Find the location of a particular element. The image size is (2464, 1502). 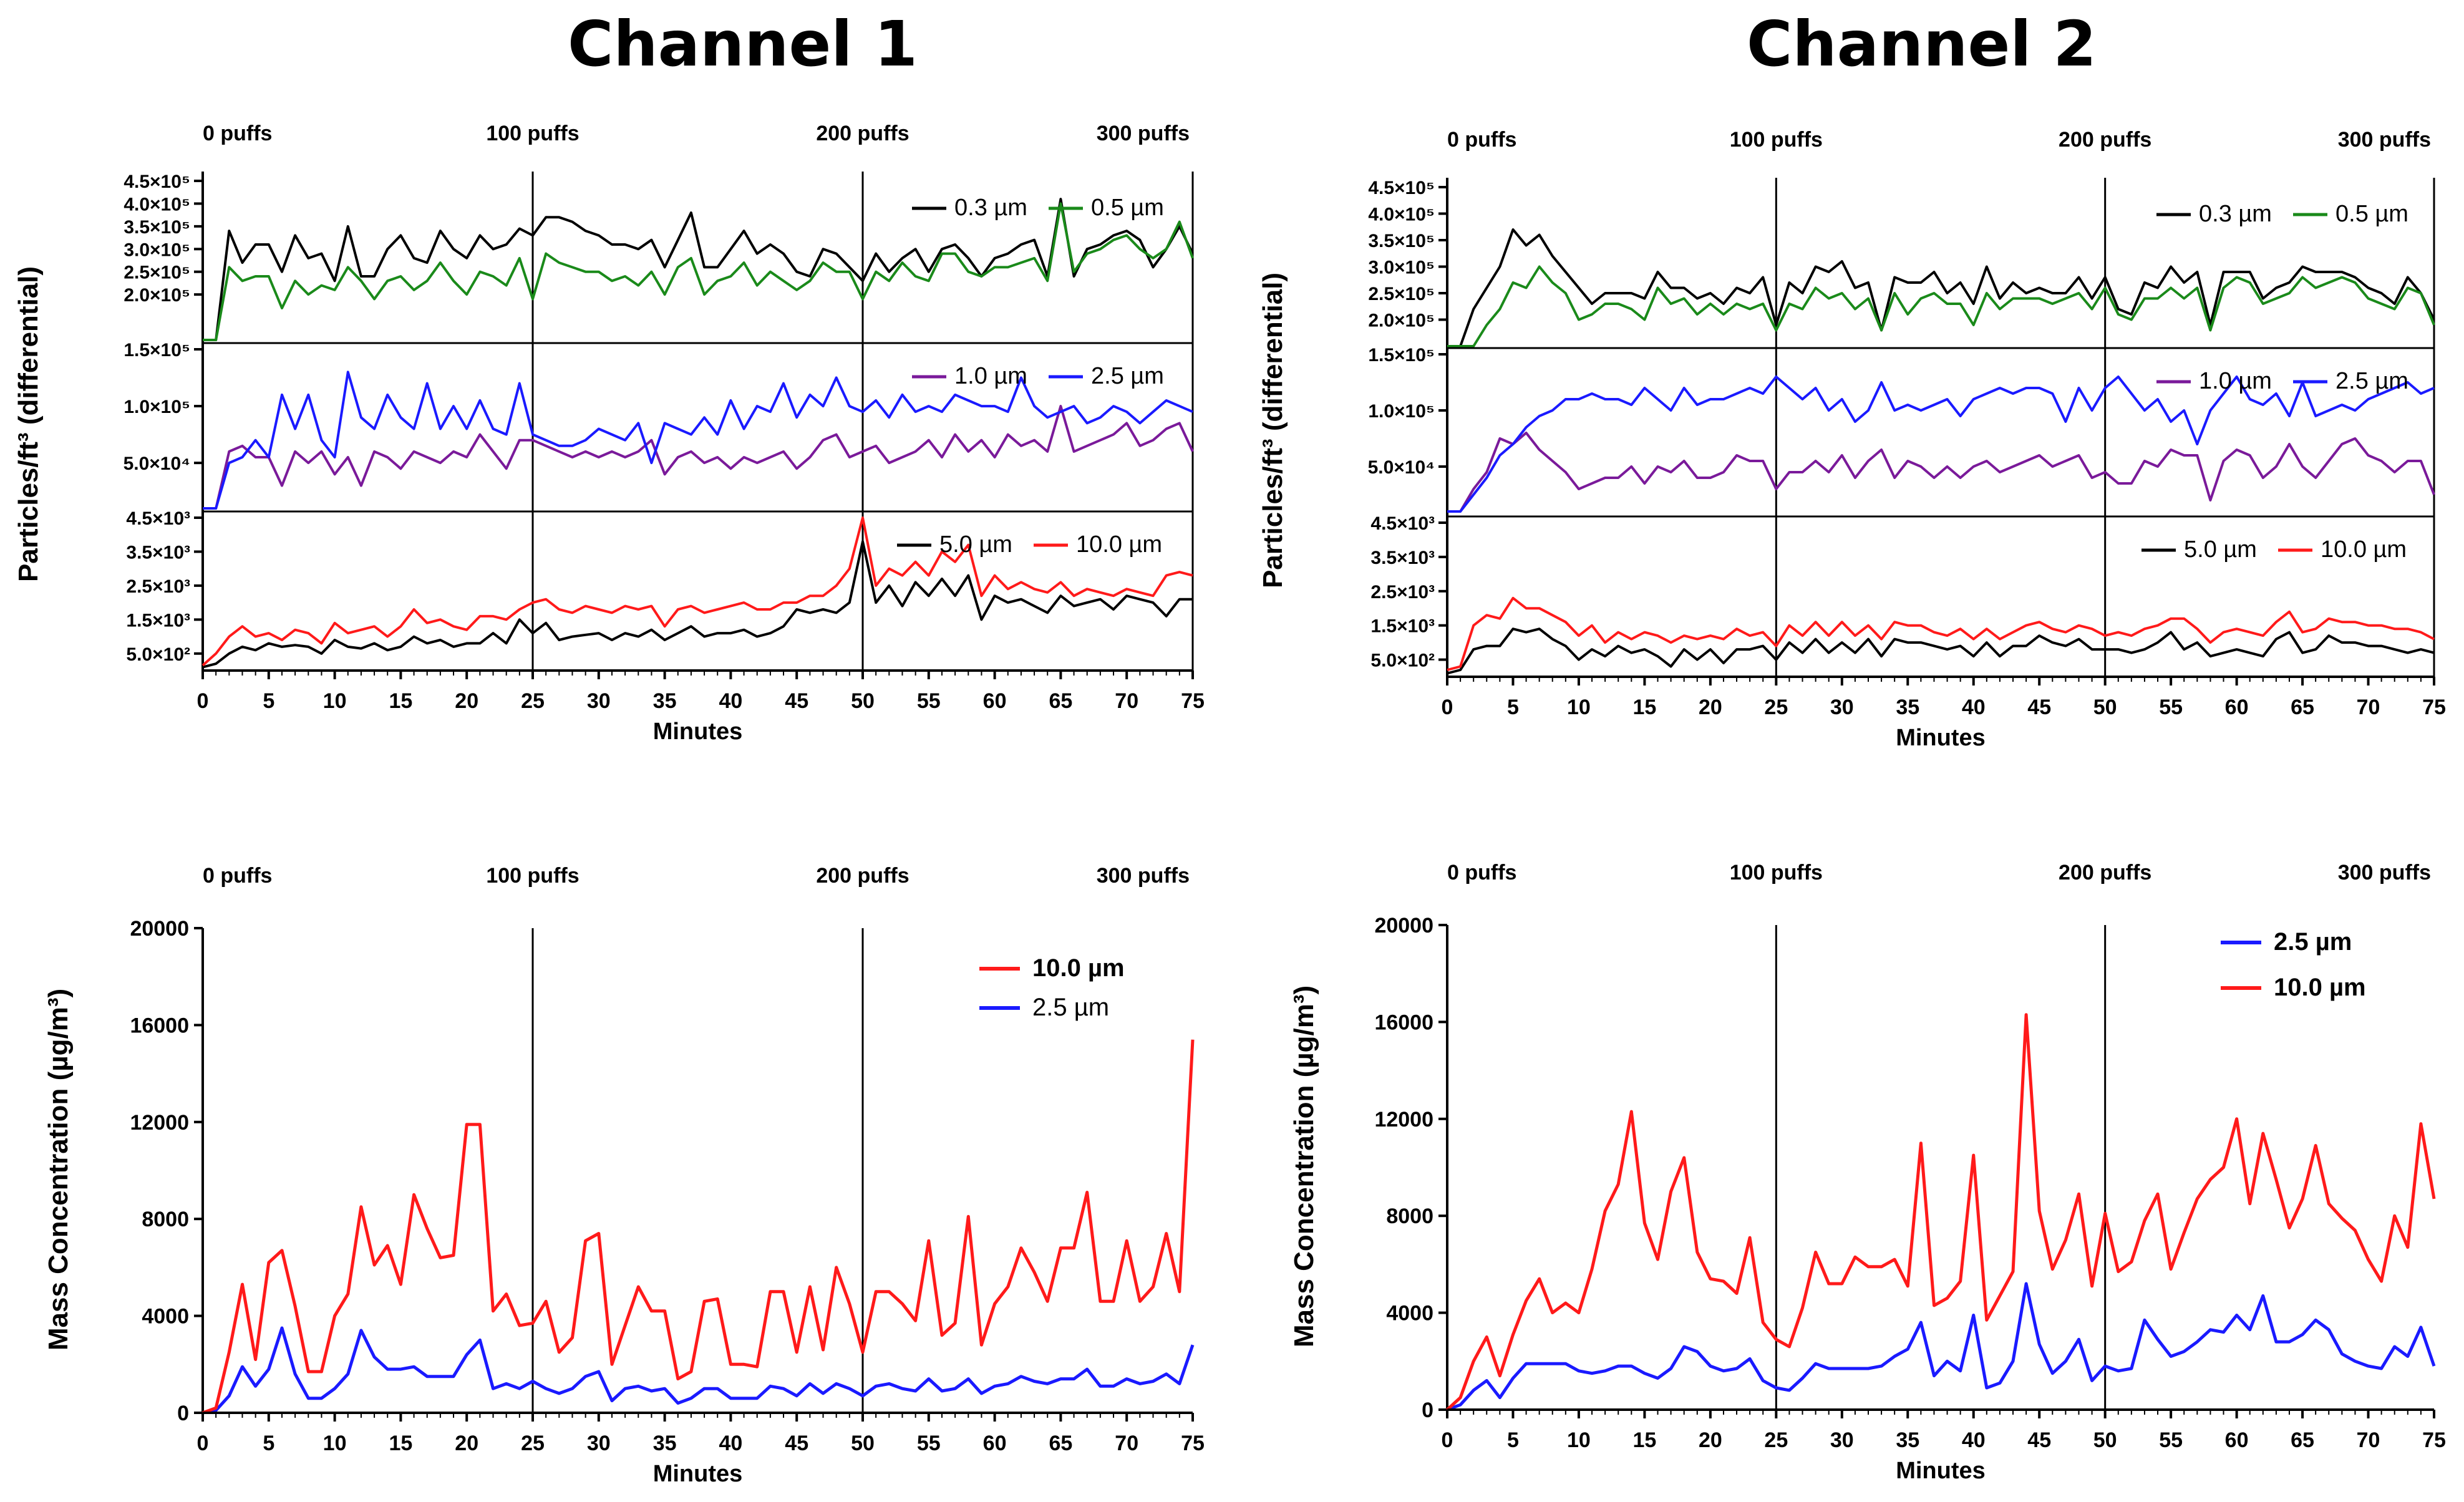

channel-2-title: Channel 2 is located at coordinates (1922, 43).